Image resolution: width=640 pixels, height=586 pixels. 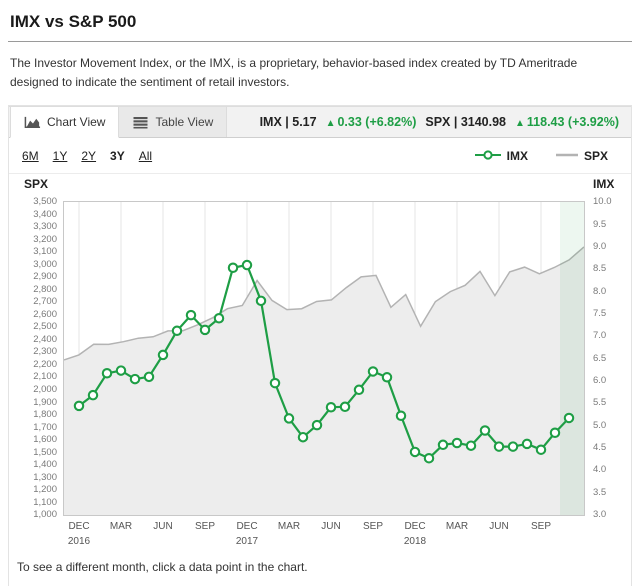 What do you see at coordinates (65, 123) in the screenshot?
I see `tab-chart-view: Chart View` at bounding box center [65, 123].